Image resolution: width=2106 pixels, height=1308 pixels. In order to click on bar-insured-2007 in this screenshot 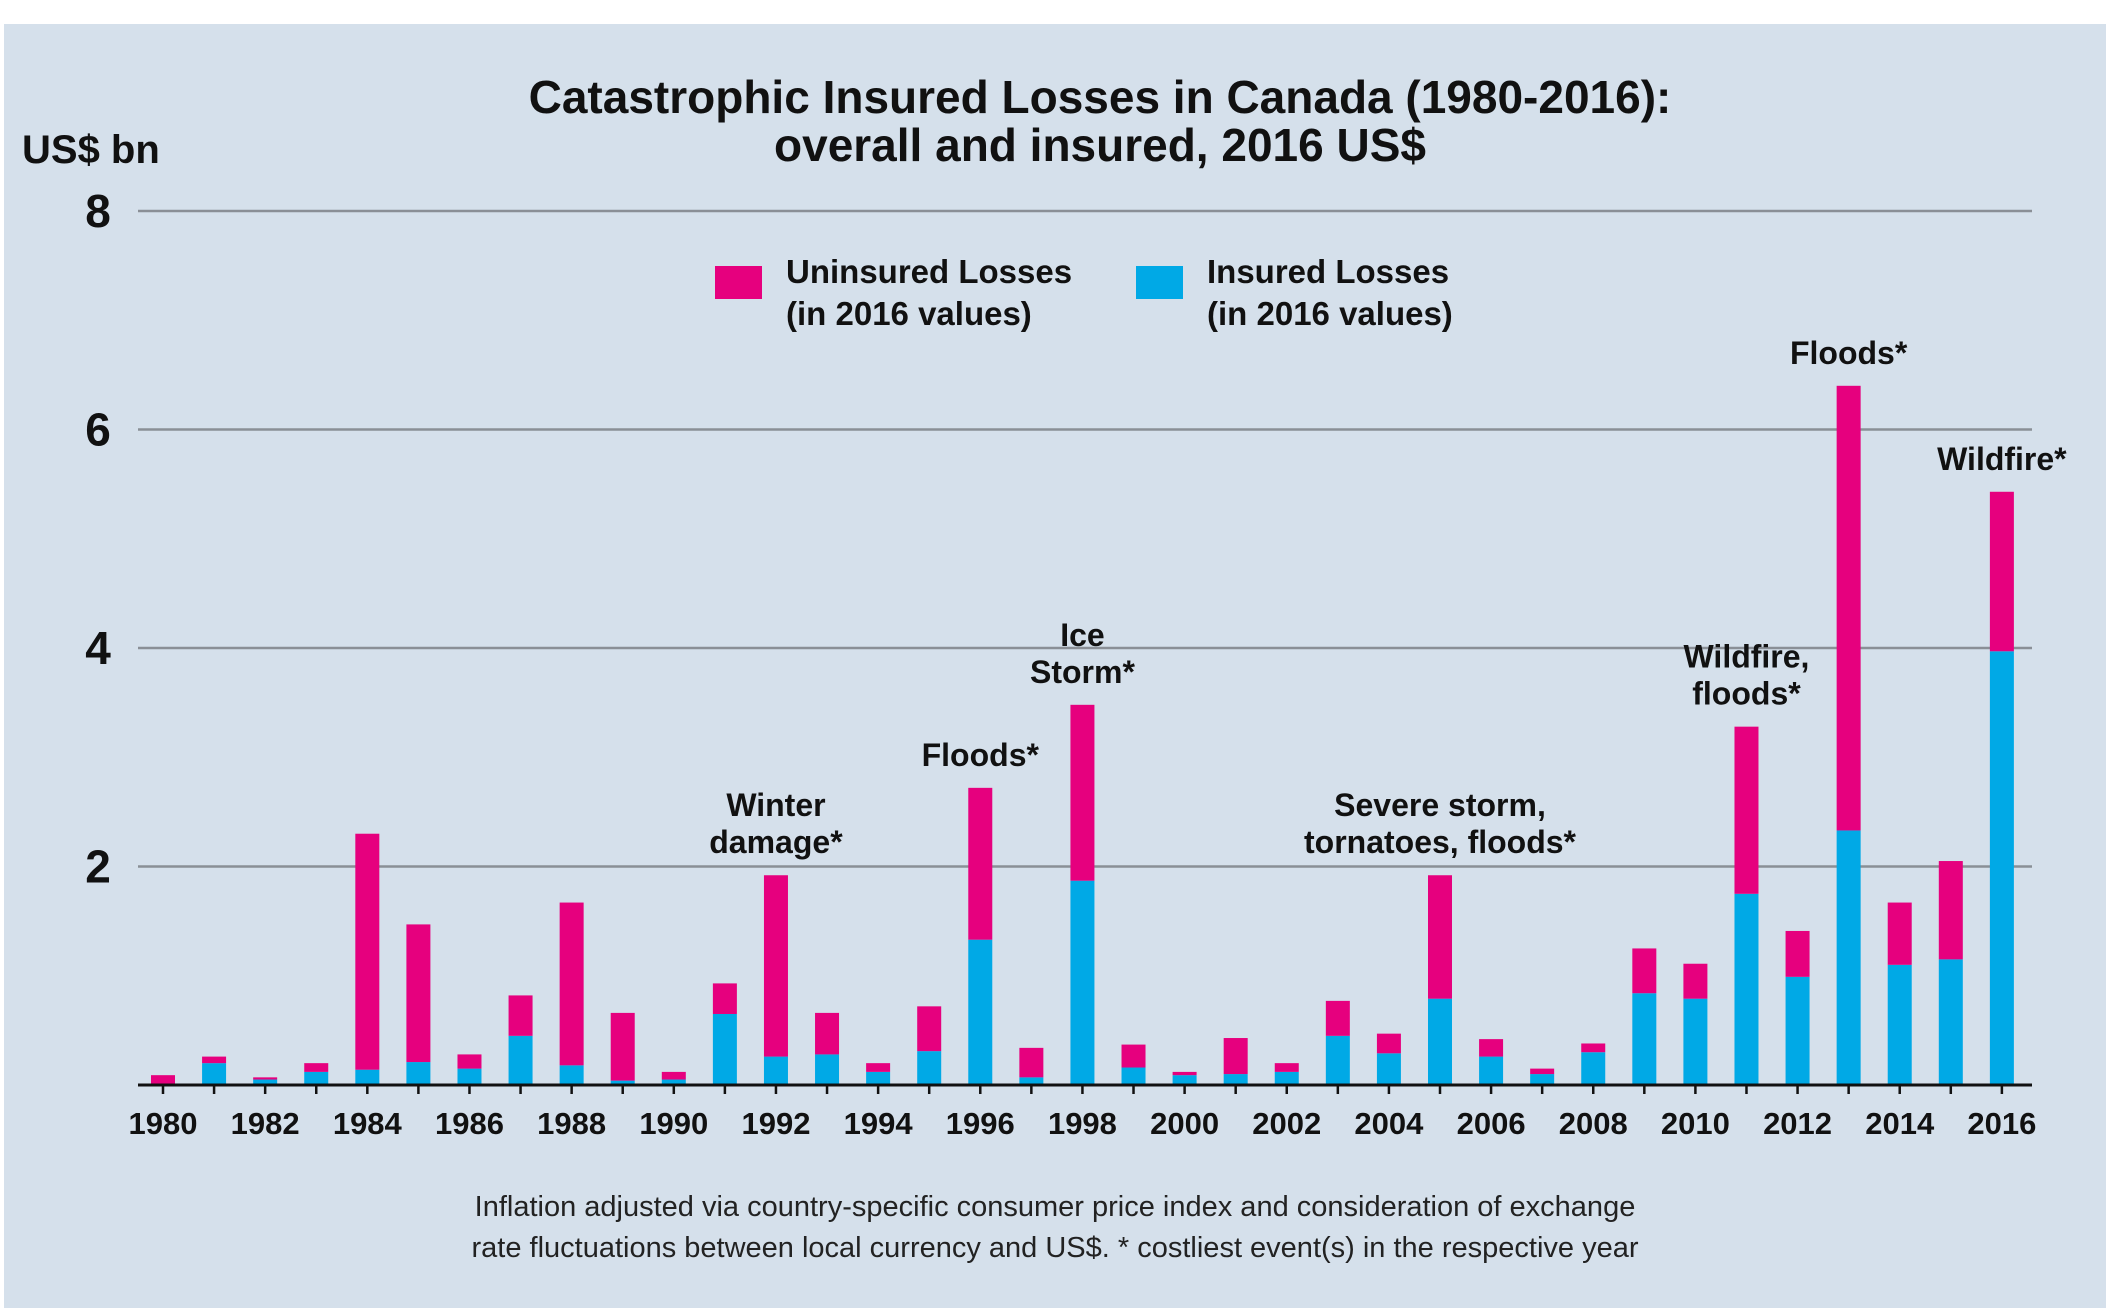, I will do `click(1542, 1079)`.